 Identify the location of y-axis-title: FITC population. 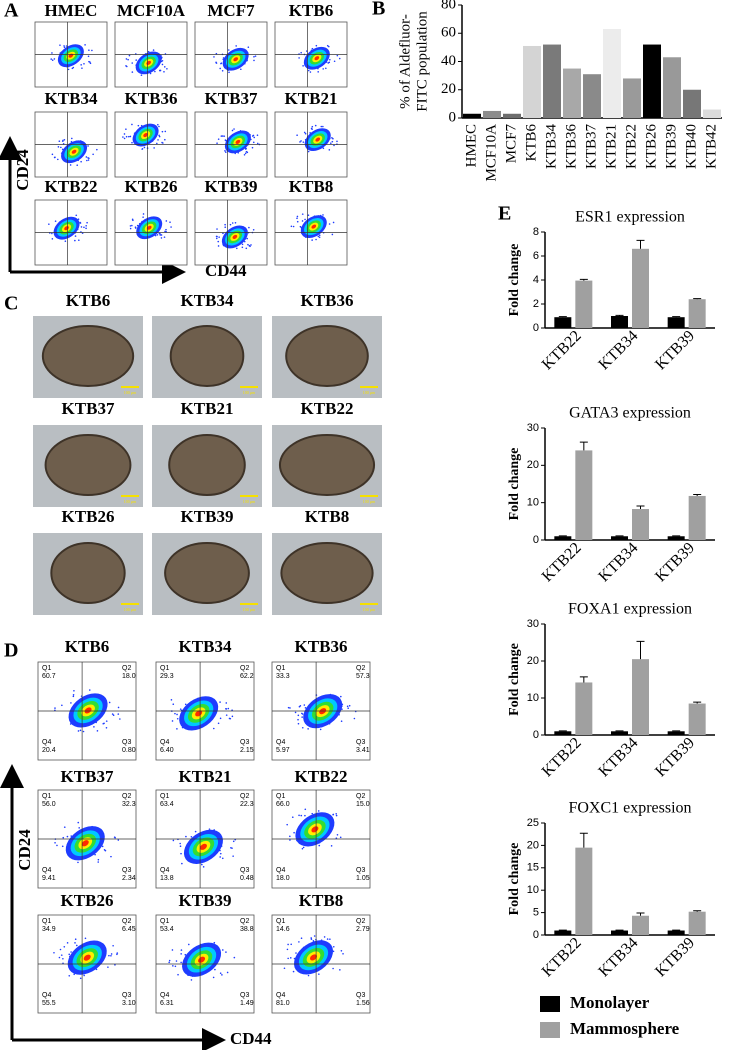
(422, 61).